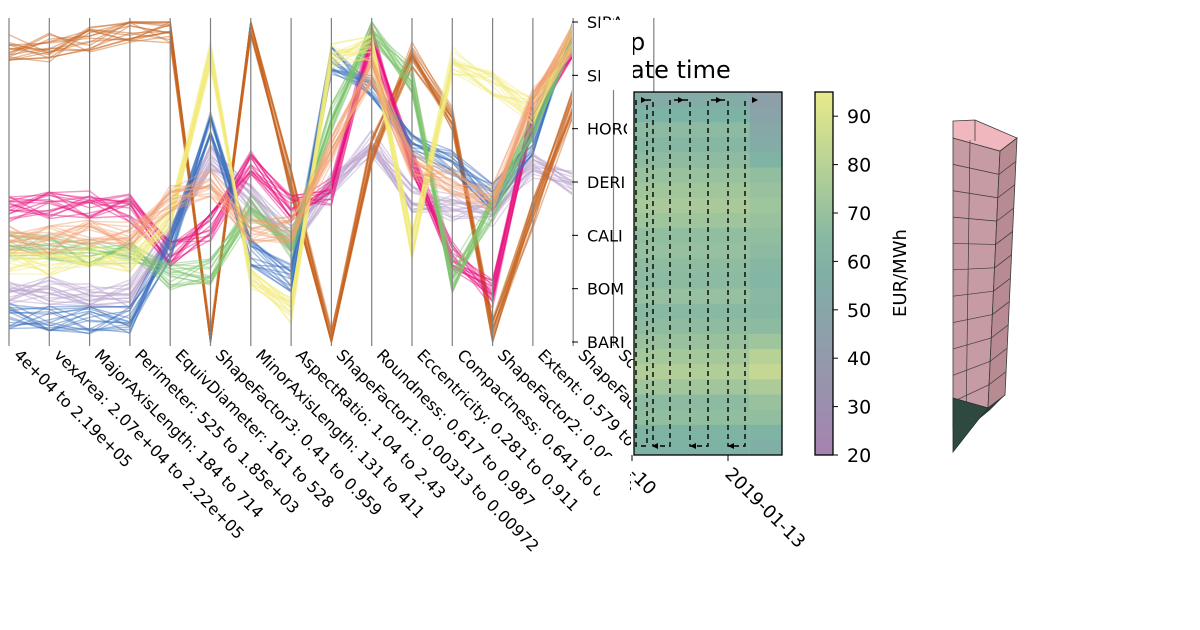 This screenshot has height=630, width=1200. I want to click on colorbar-tick-label: 30, so click(859, 408).